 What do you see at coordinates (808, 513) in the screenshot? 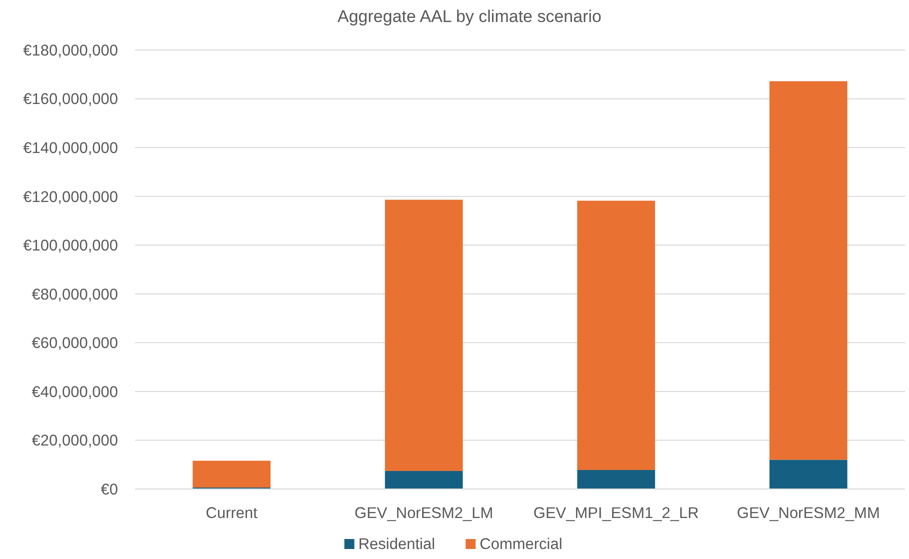
I see `x-tick-label: GEV_NorESM2_MM` at bounding box center [808, 513].